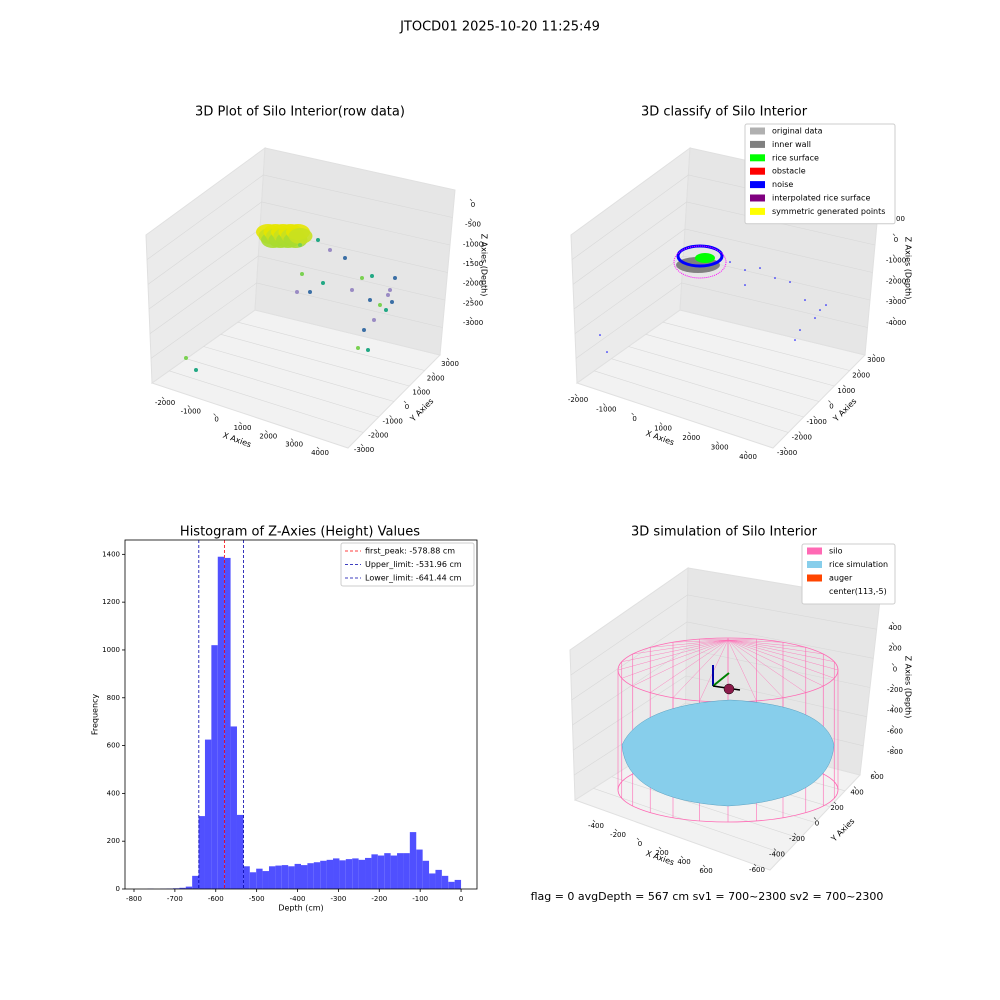 The image size is (1000, 1000). I want to click on x-tick-label: 2000, so click(268, 436).